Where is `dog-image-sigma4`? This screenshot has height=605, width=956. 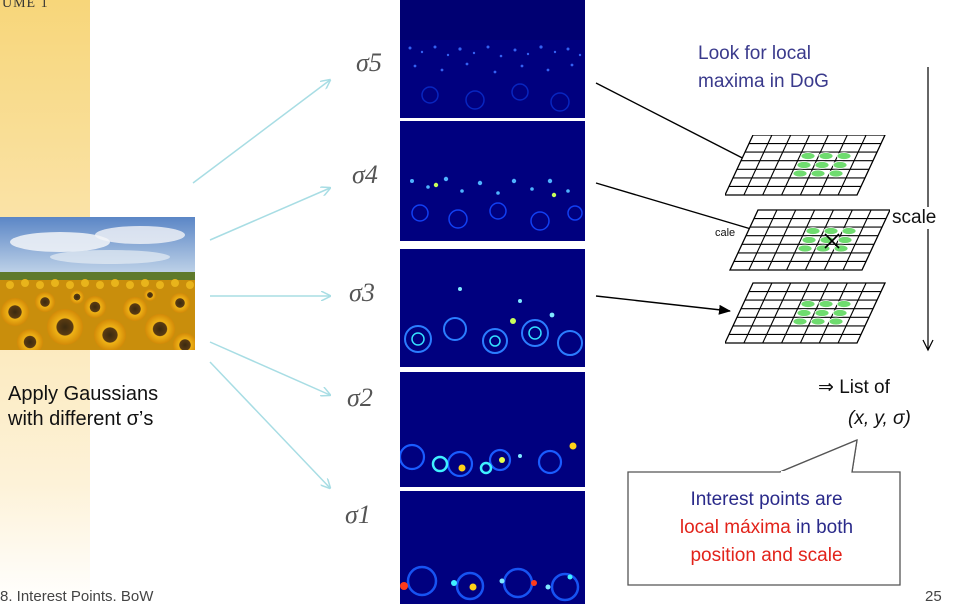 dog-image-sigma4 is located at coordinates (492, 181).